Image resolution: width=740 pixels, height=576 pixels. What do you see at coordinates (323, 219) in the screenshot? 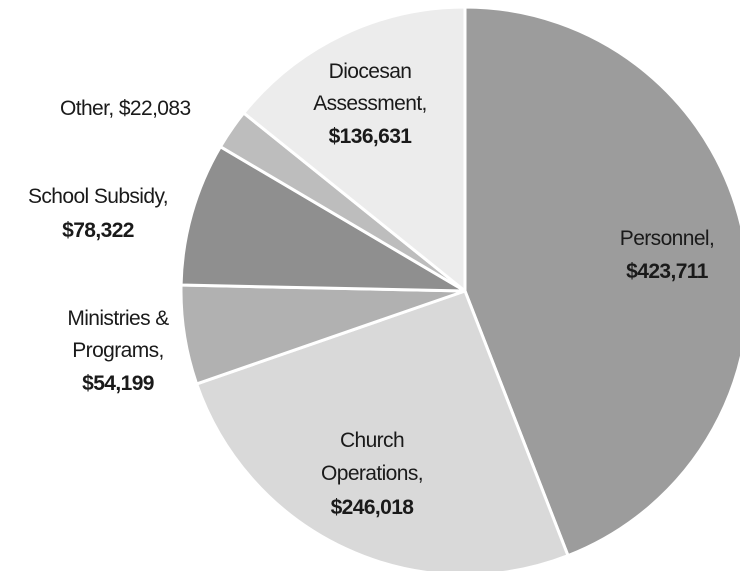
I see `pie-slice-school-subsidy` at bounding box center [323, 219].